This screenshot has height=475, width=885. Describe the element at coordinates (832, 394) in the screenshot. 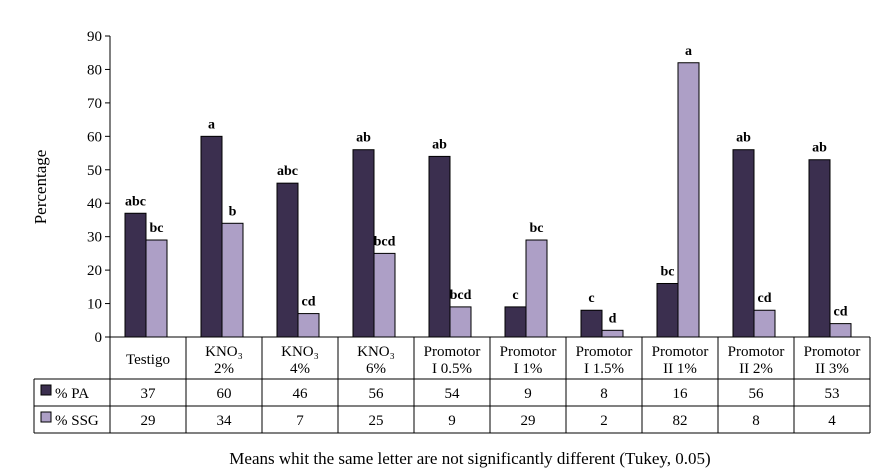

I see `table-value-cell: 53` at that location.